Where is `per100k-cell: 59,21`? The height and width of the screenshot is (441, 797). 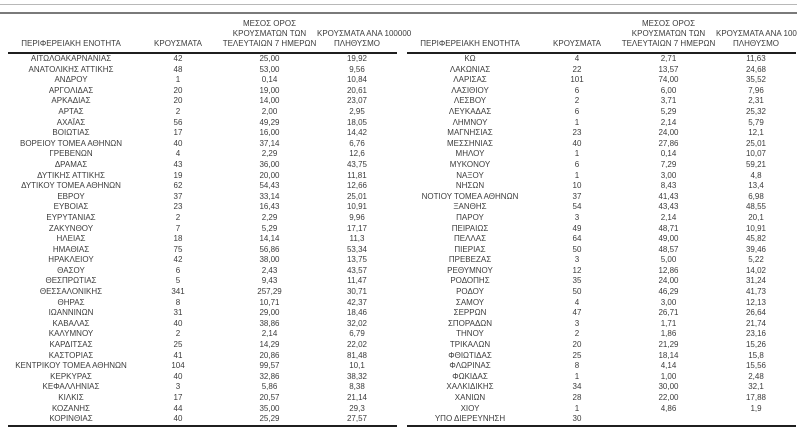 per100k-cell: 59,21 is located at coordinates (756, 164).